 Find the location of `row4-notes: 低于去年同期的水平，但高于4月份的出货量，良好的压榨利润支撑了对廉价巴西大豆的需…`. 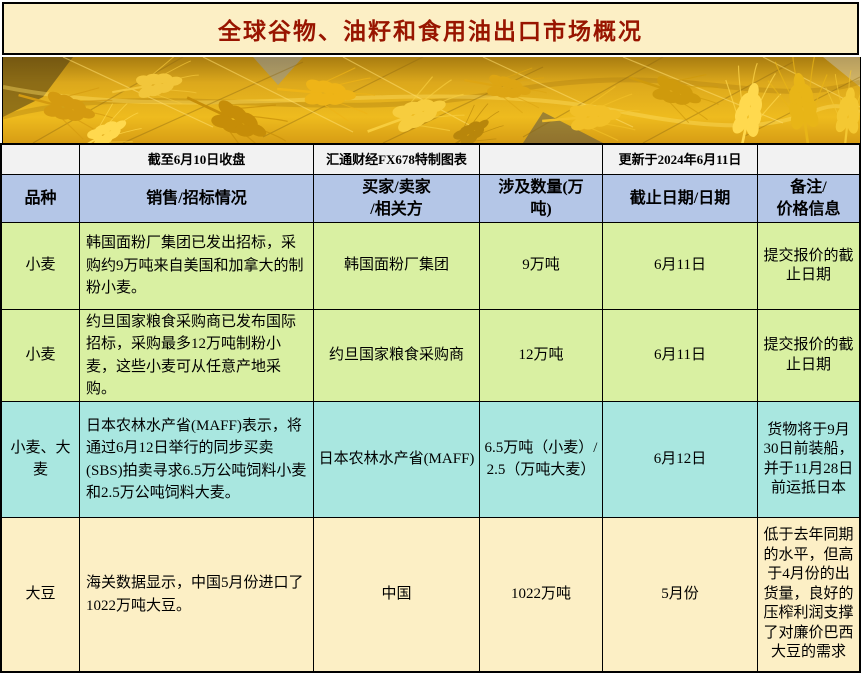

row4-notes: 低于去年同期的水平，但高于4月份的出货量，良好的压榨利润支撑了对廉价巴西大豆的需… is located at coordinates (808, 594).